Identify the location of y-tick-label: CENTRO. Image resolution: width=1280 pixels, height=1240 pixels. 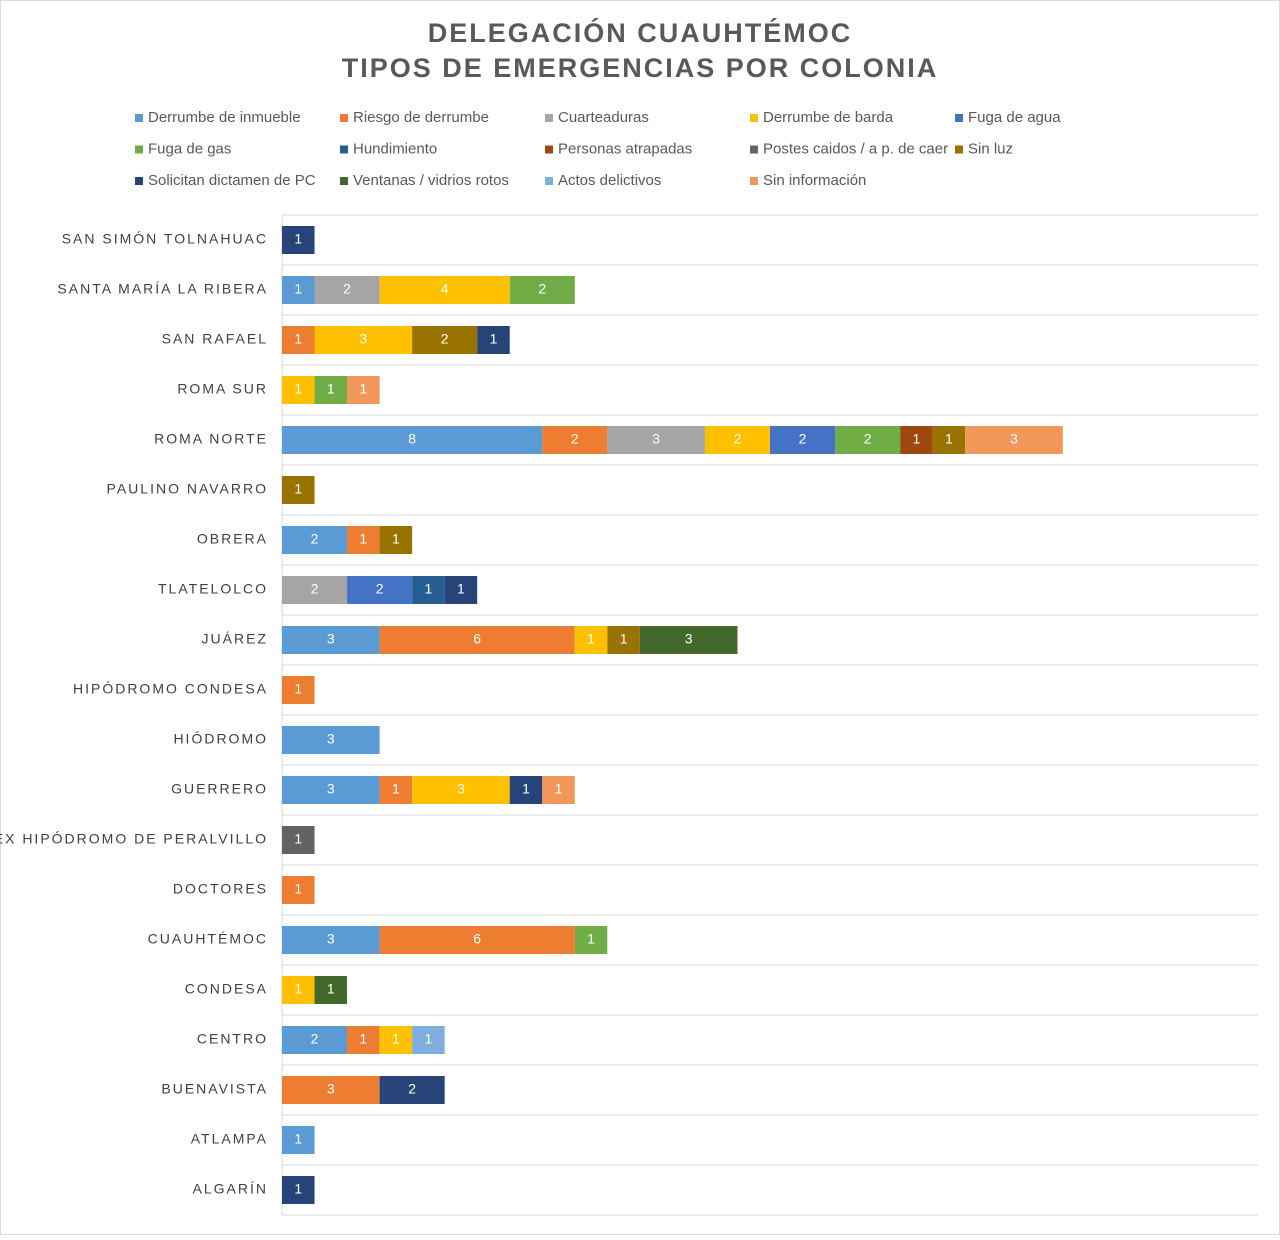
(232, 1039).